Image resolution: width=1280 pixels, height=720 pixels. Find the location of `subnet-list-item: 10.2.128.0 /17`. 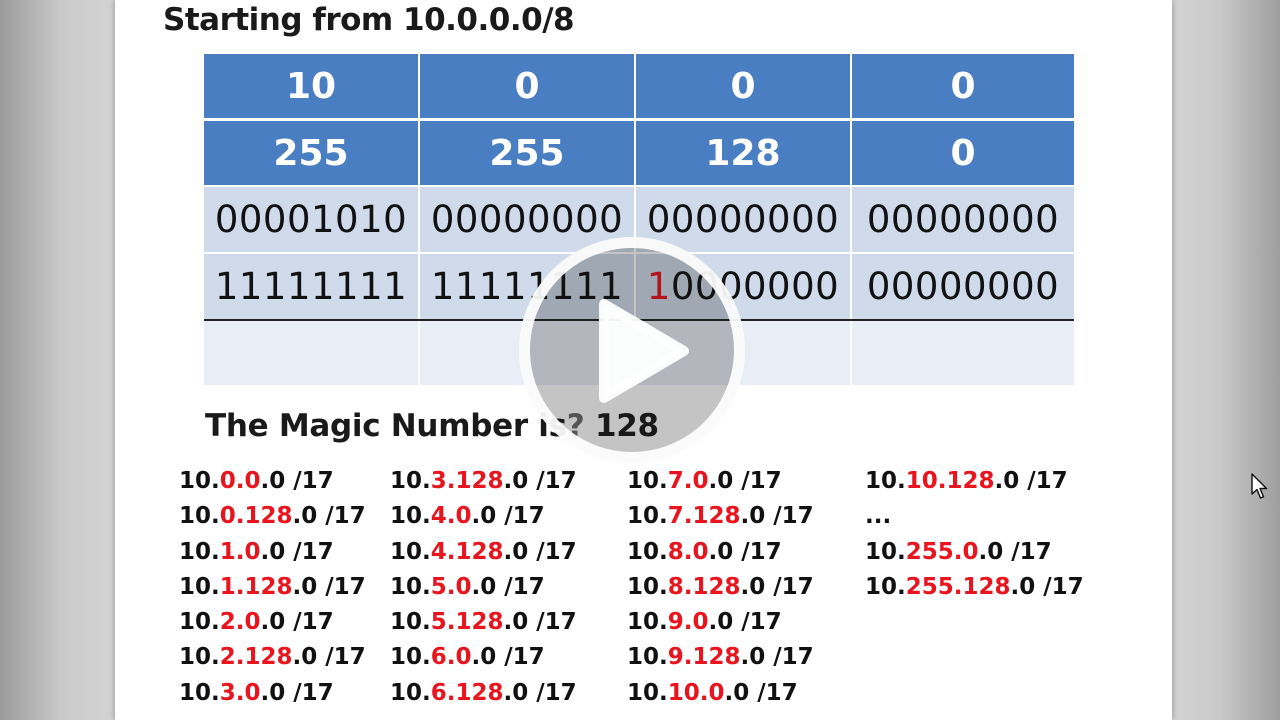

subnet-list-item: 10.2.128.0 /17 is located at coordinates (272, 657).